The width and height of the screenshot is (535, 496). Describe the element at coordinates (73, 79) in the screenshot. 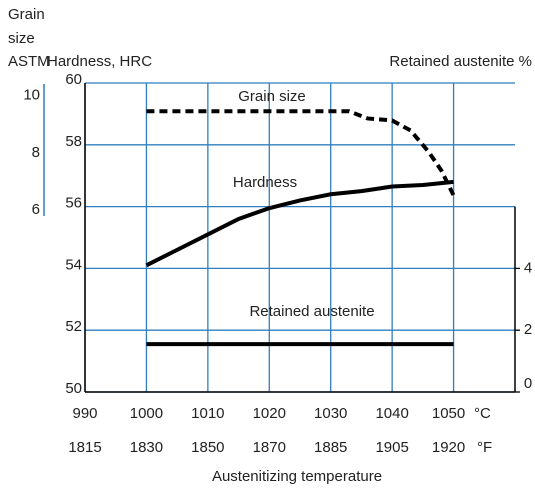

I see `y-tick-label: 60` at that location.